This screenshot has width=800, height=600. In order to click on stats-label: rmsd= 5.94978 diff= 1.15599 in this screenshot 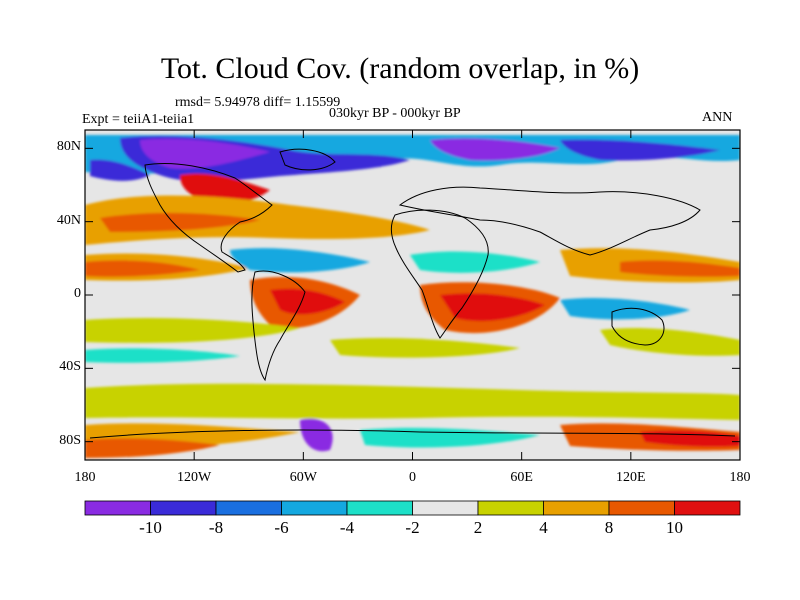, I will do `click(258, 102)`.